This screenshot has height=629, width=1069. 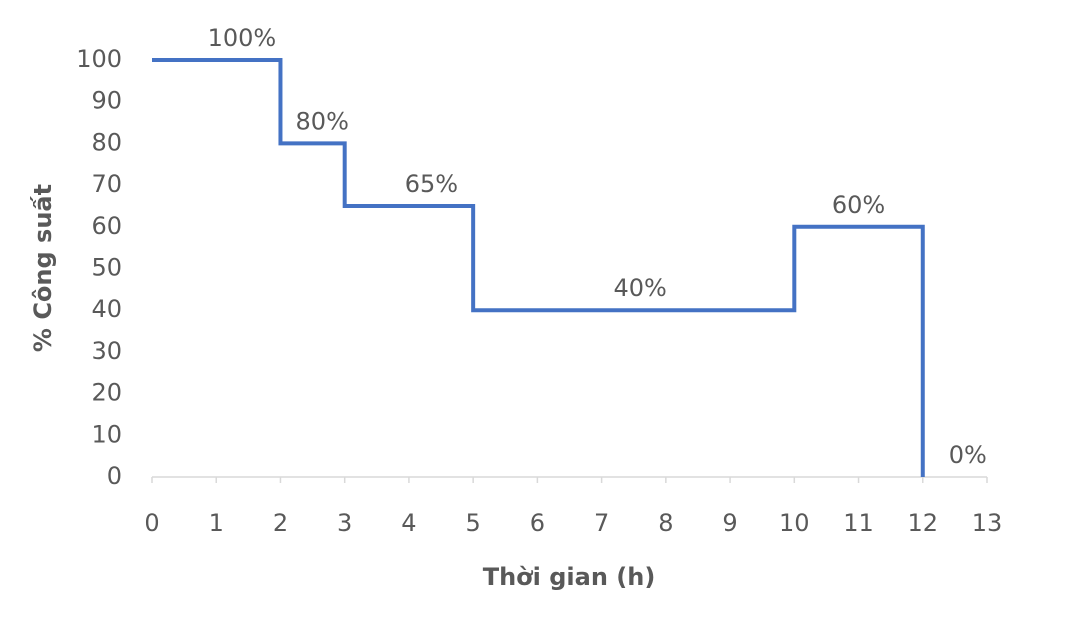 What do you see at coordinates (665, 523) in the screenshot?
I see `x-tick-label: 8` at bounding box center [665, 523].